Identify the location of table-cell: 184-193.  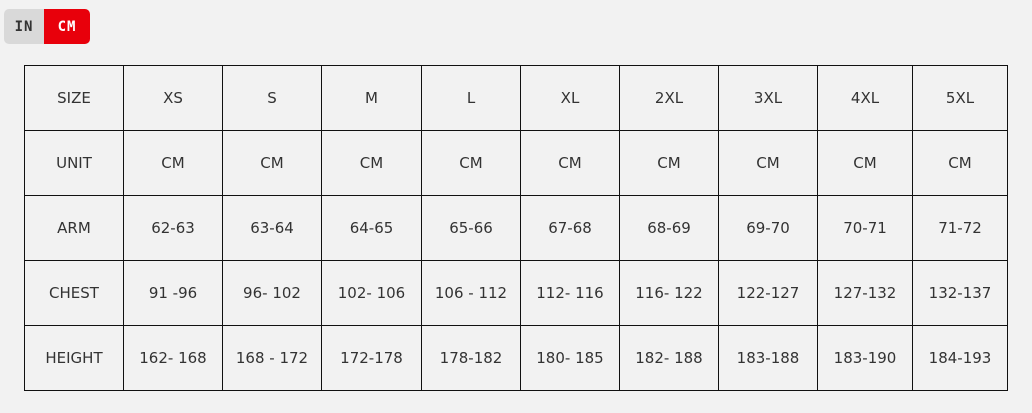
(960, 358).